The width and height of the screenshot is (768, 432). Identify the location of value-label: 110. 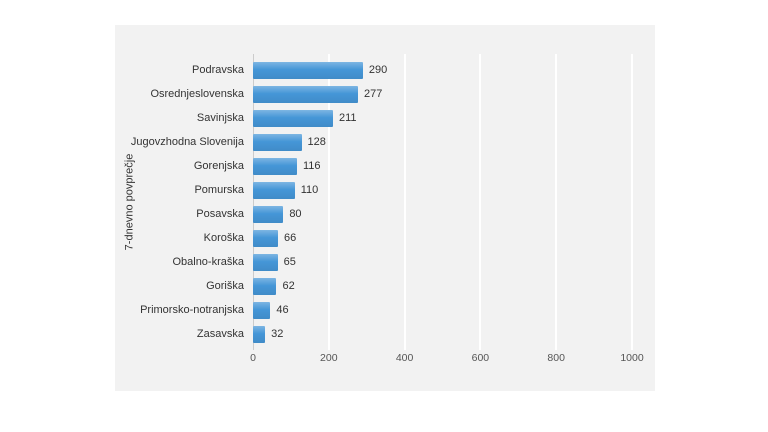
(309, 190).